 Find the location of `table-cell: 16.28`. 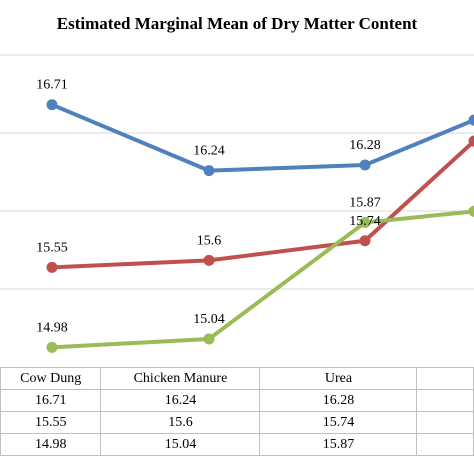

table-cell: 16.28 is located at coordinates (338, 400).